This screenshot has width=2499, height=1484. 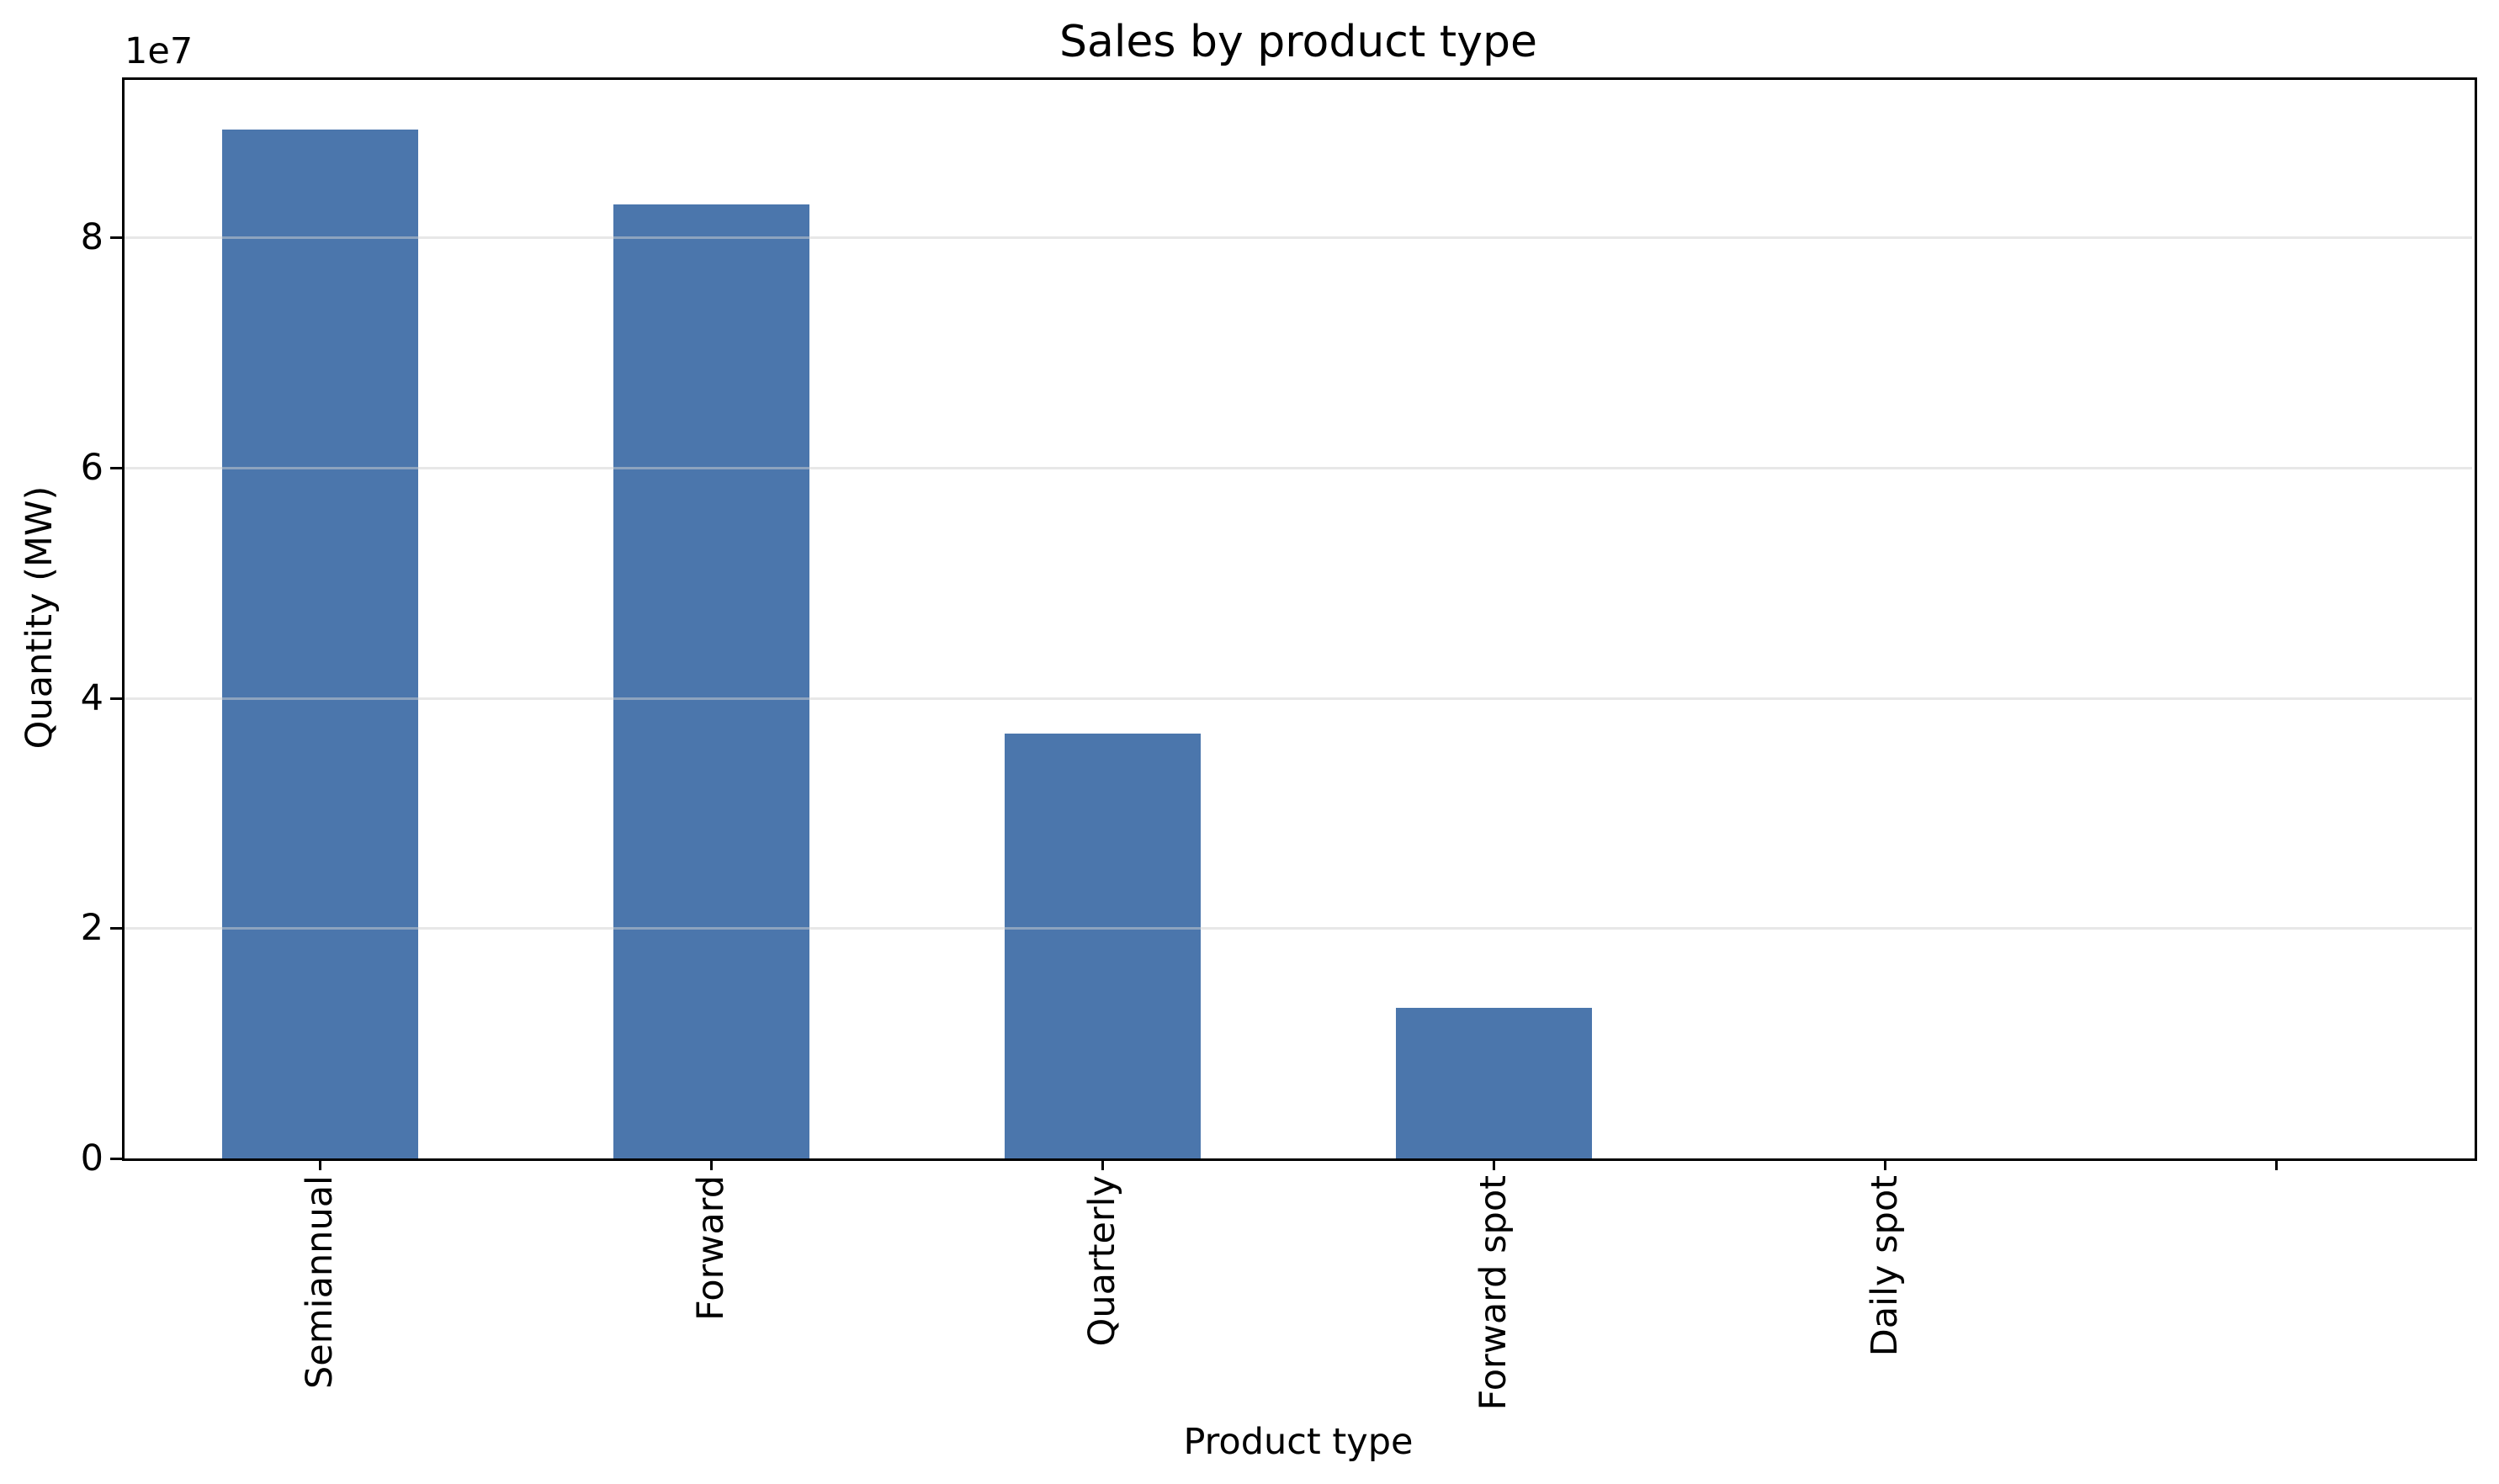 I want to click on x-tick-label-forward: Forward, so click(x=711, y=1248).